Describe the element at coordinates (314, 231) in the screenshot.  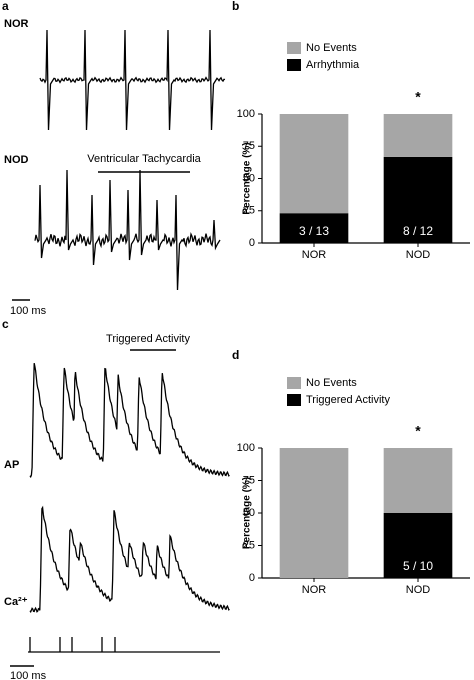
I see `value-label: 3 / 13` at that location.